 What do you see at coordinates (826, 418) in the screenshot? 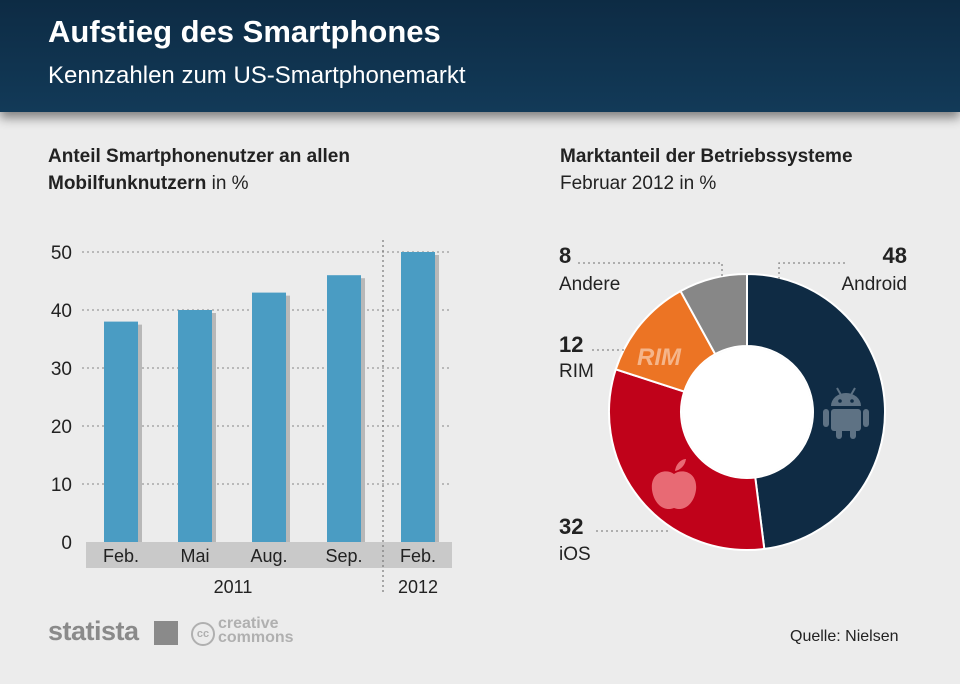
I see `android-arm-left` at bounding box center [826, 418].